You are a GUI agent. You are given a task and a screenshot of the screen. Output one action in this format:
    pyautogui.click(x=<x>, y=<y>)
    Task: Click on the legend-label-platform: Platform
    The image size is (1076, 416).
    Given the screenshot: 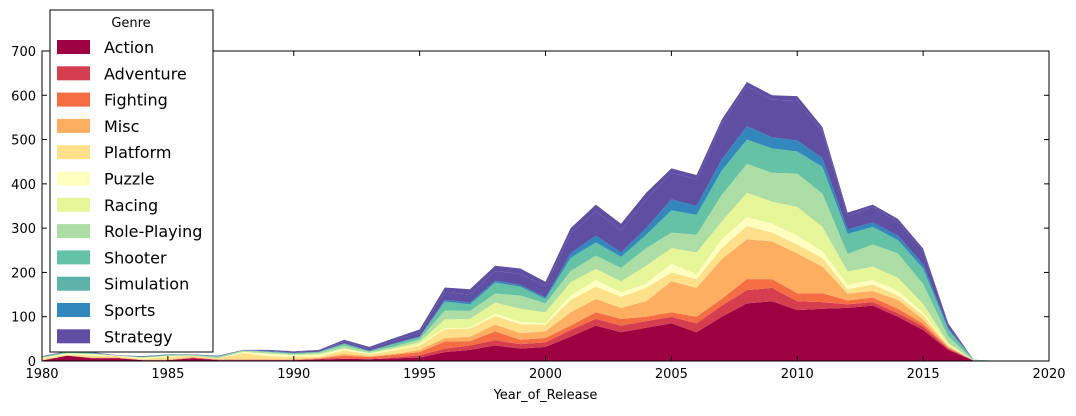 What is the action you would take?
    pyautogui.click(x=137, y=152)
    